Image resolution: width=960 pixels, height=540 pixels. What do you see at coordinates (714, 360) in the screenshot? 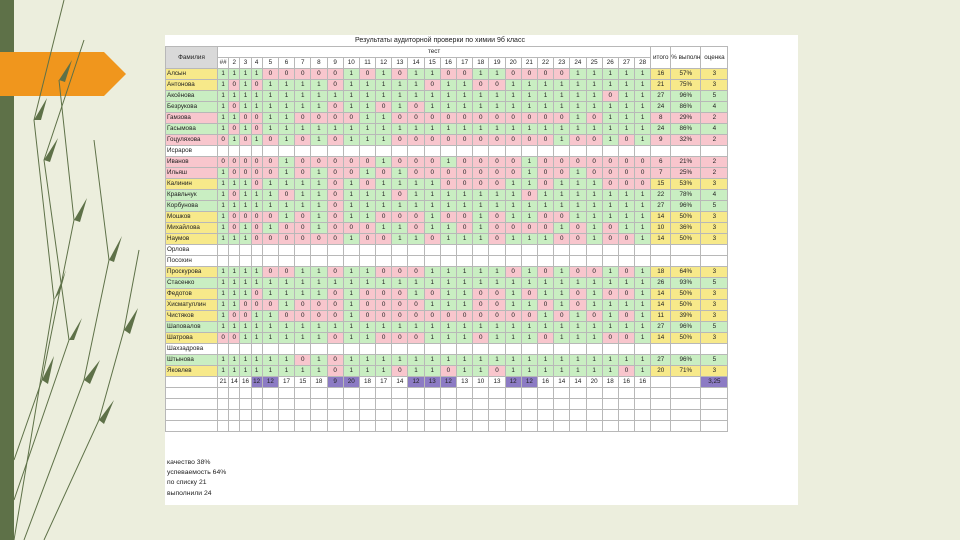
I see `grade-cell: 5` at bounding box center [714, 360].